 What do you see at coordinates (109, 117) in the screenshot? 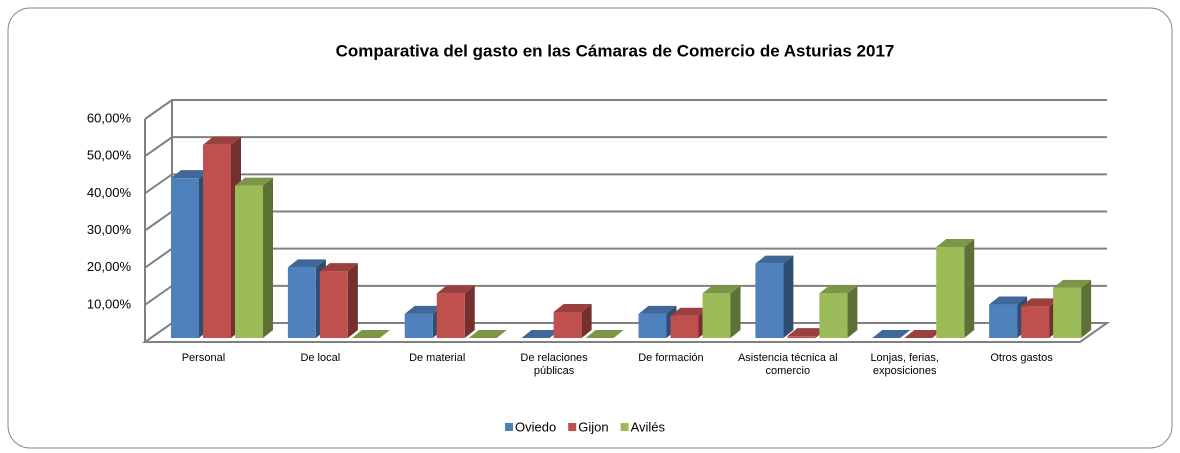
I see `y-tick-label: 60,00%` at bounding box center [109, 117].